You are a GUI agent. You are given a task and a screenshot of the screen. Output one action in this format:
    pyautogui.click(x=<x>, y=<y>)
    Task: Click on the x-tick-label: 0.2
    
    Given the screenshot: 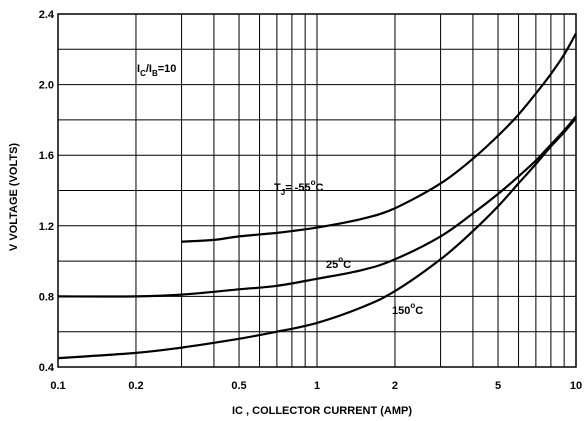 What is the action you would take?
    pyautogui.click(x=135, y=386)
    